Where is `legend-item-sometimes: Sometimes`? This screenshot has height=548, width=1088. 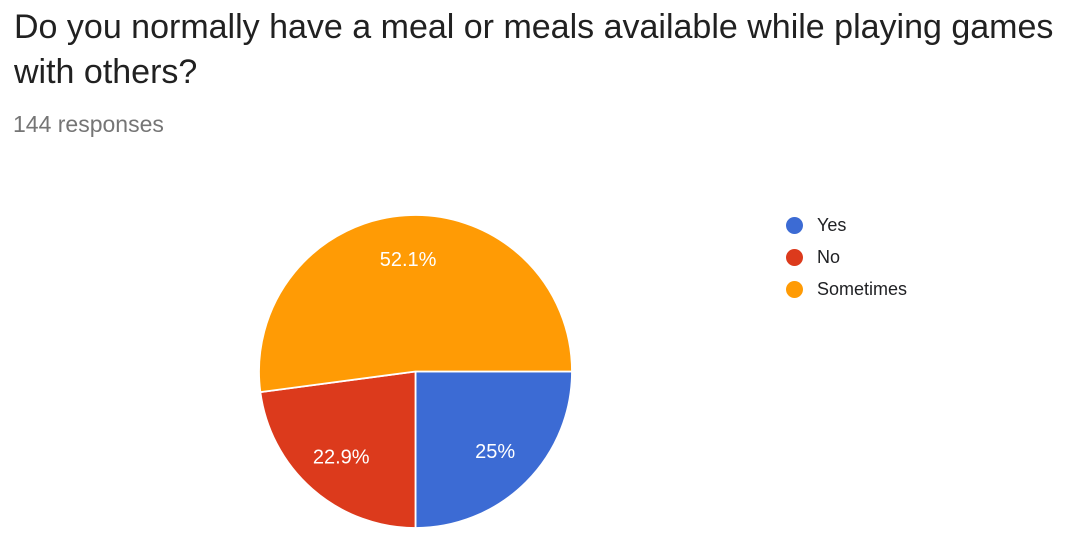 legend-item-sometimes: Sometimes is located at coordinates (846, 289).